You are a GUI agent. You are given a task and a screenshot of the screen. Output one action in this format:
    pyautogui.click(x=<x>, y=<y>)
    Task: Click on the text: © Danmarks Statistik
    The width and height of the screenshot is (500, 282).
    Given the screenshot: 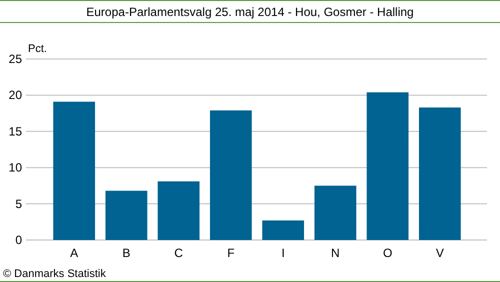 What is the action you would take?
    pyautogui.click(x=54, y=274)
    